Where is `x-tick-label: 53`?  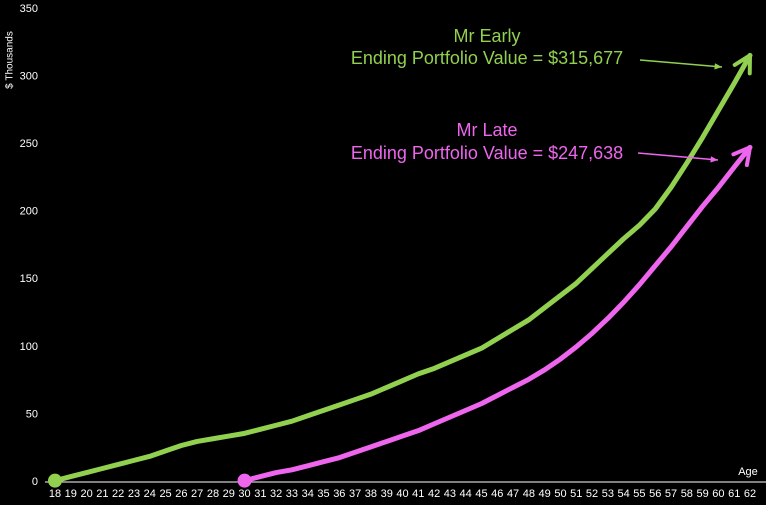
x-tick-label: 53 is located at coordinates (608, 494).